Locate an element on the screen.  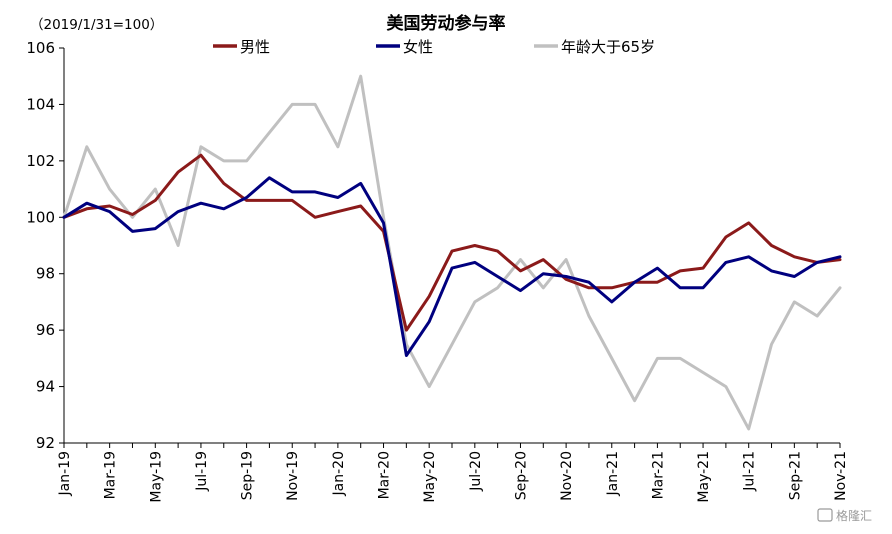
y-tick-label: 104 is located at coordinates (40, 104).